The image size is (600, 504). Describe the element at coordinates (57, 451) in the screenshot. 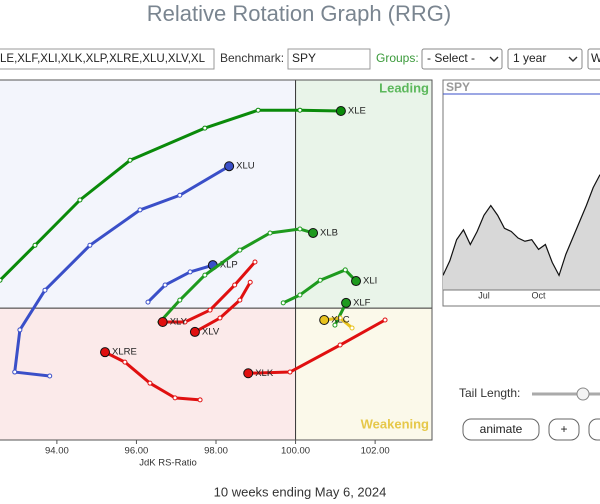

I see `x-tick-label: 94.00` at that location.